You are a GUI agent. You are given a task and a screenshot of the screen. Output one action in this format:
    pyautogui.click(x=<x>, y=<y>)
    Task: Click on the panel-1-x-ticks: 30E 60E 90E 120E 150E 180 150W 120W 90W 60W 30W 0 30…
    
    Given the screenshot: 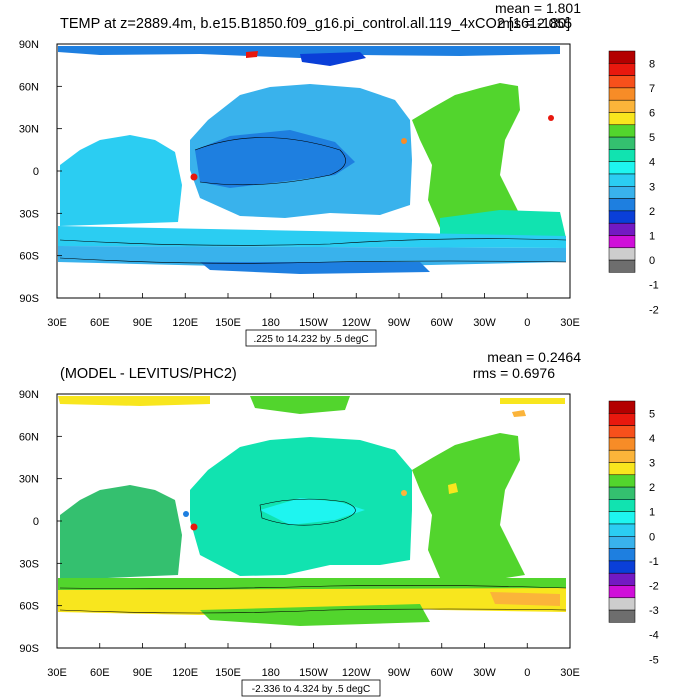 What is the action you would take?
    pyautogui.click(x=313, y=311)
    